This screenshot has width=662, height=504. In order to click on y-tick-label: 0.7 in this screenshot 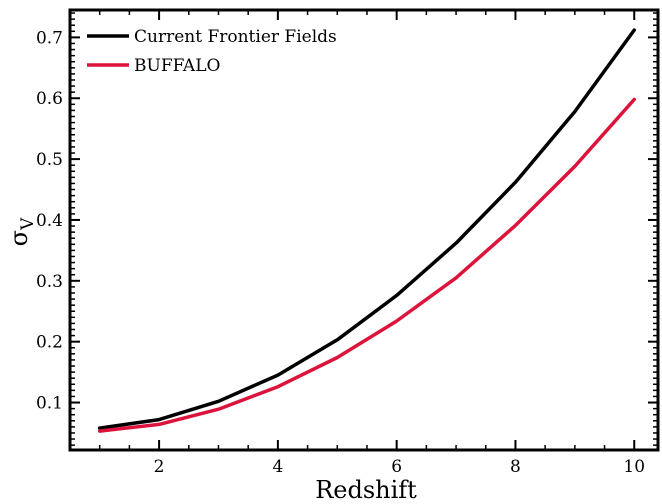, I will do `click(49, 38)`.